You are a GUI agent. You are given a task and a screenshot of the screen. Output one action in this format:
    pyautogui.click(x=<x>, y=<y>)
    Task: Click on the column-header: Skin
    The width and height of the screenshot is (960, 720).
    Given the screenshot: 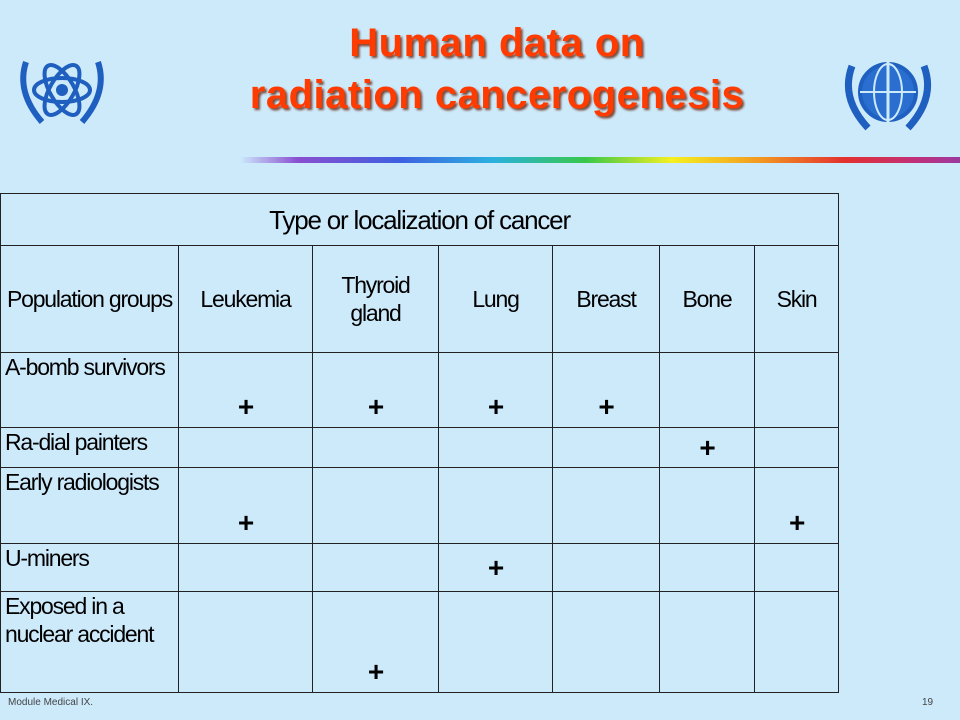 What is the action you would take?
    pyautogui.click(x=796, y=299)
    